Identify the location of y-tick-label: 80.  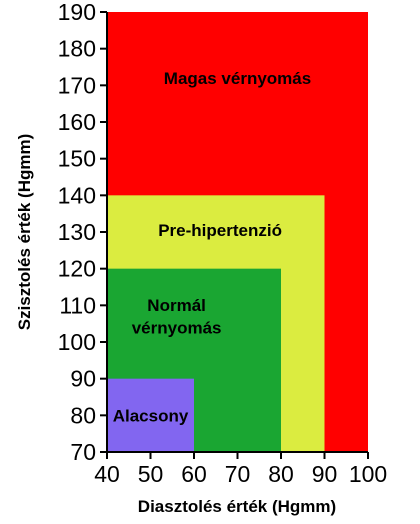
(83, 415).